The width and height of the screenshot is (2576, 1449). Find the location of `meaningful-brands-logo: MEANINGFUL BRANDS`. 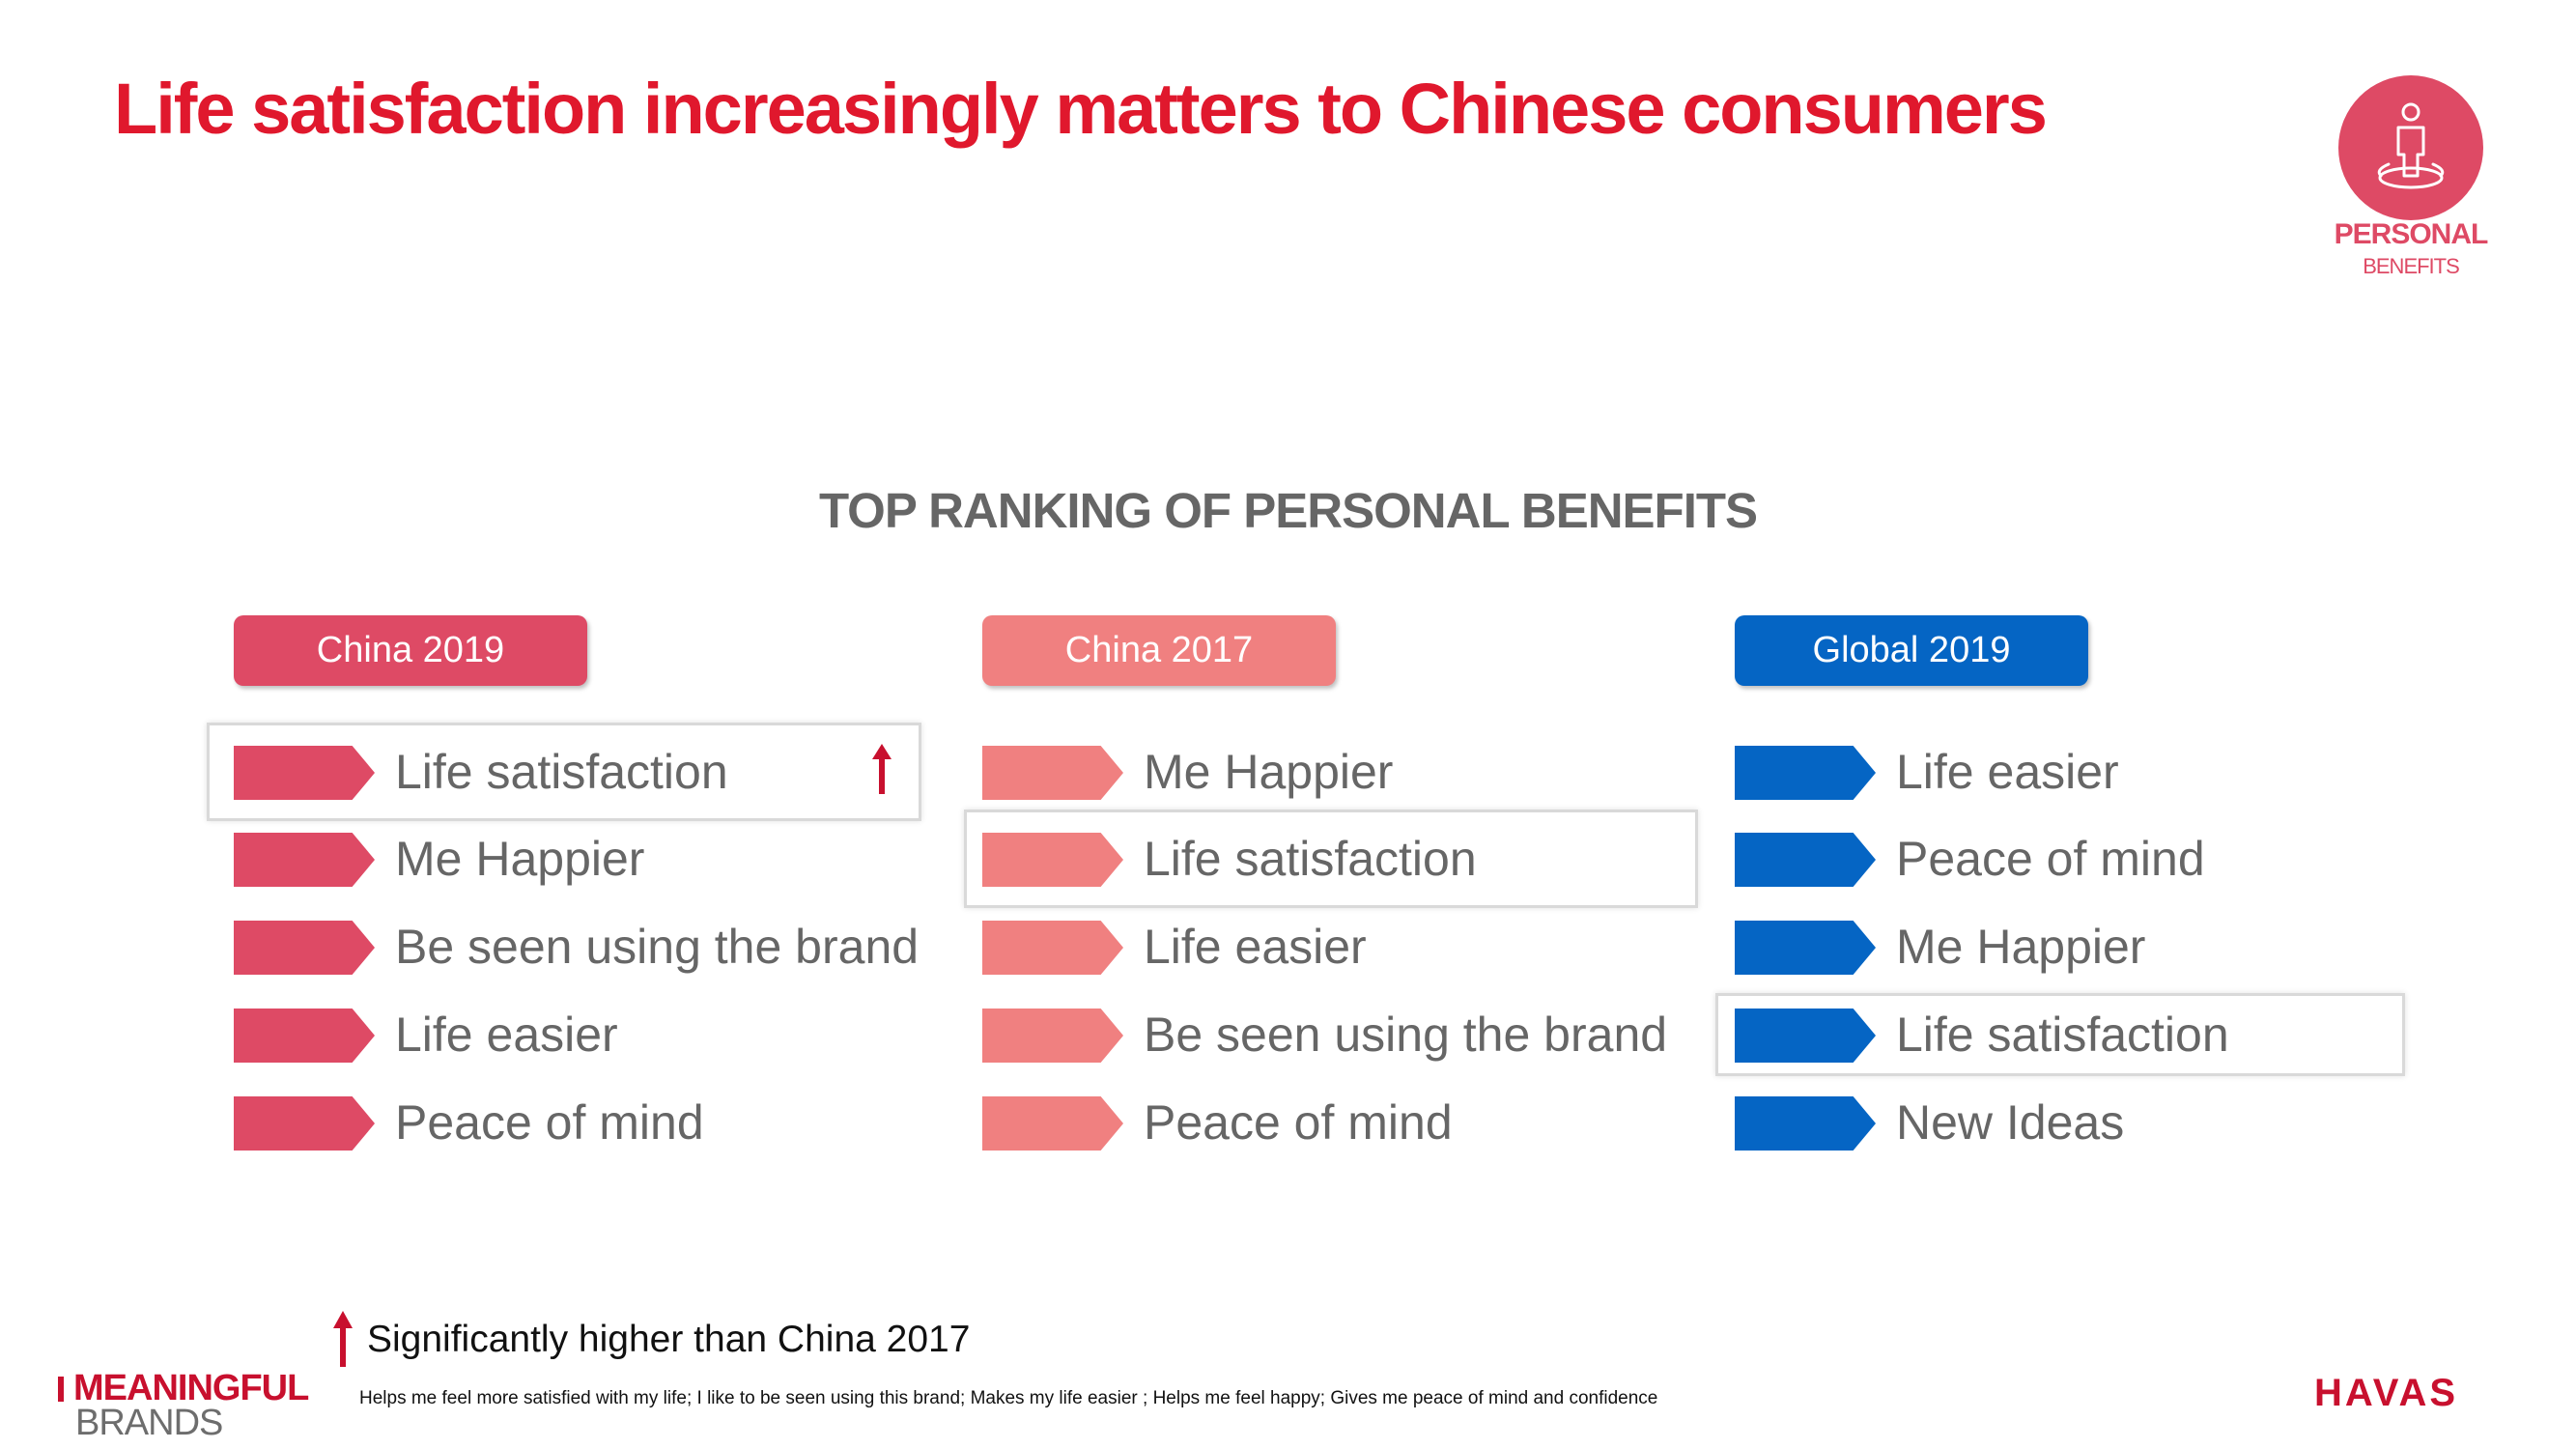

meaningful-brands-logo: MEANINGFUL BRANDS is located at coordinates (183, 1406).